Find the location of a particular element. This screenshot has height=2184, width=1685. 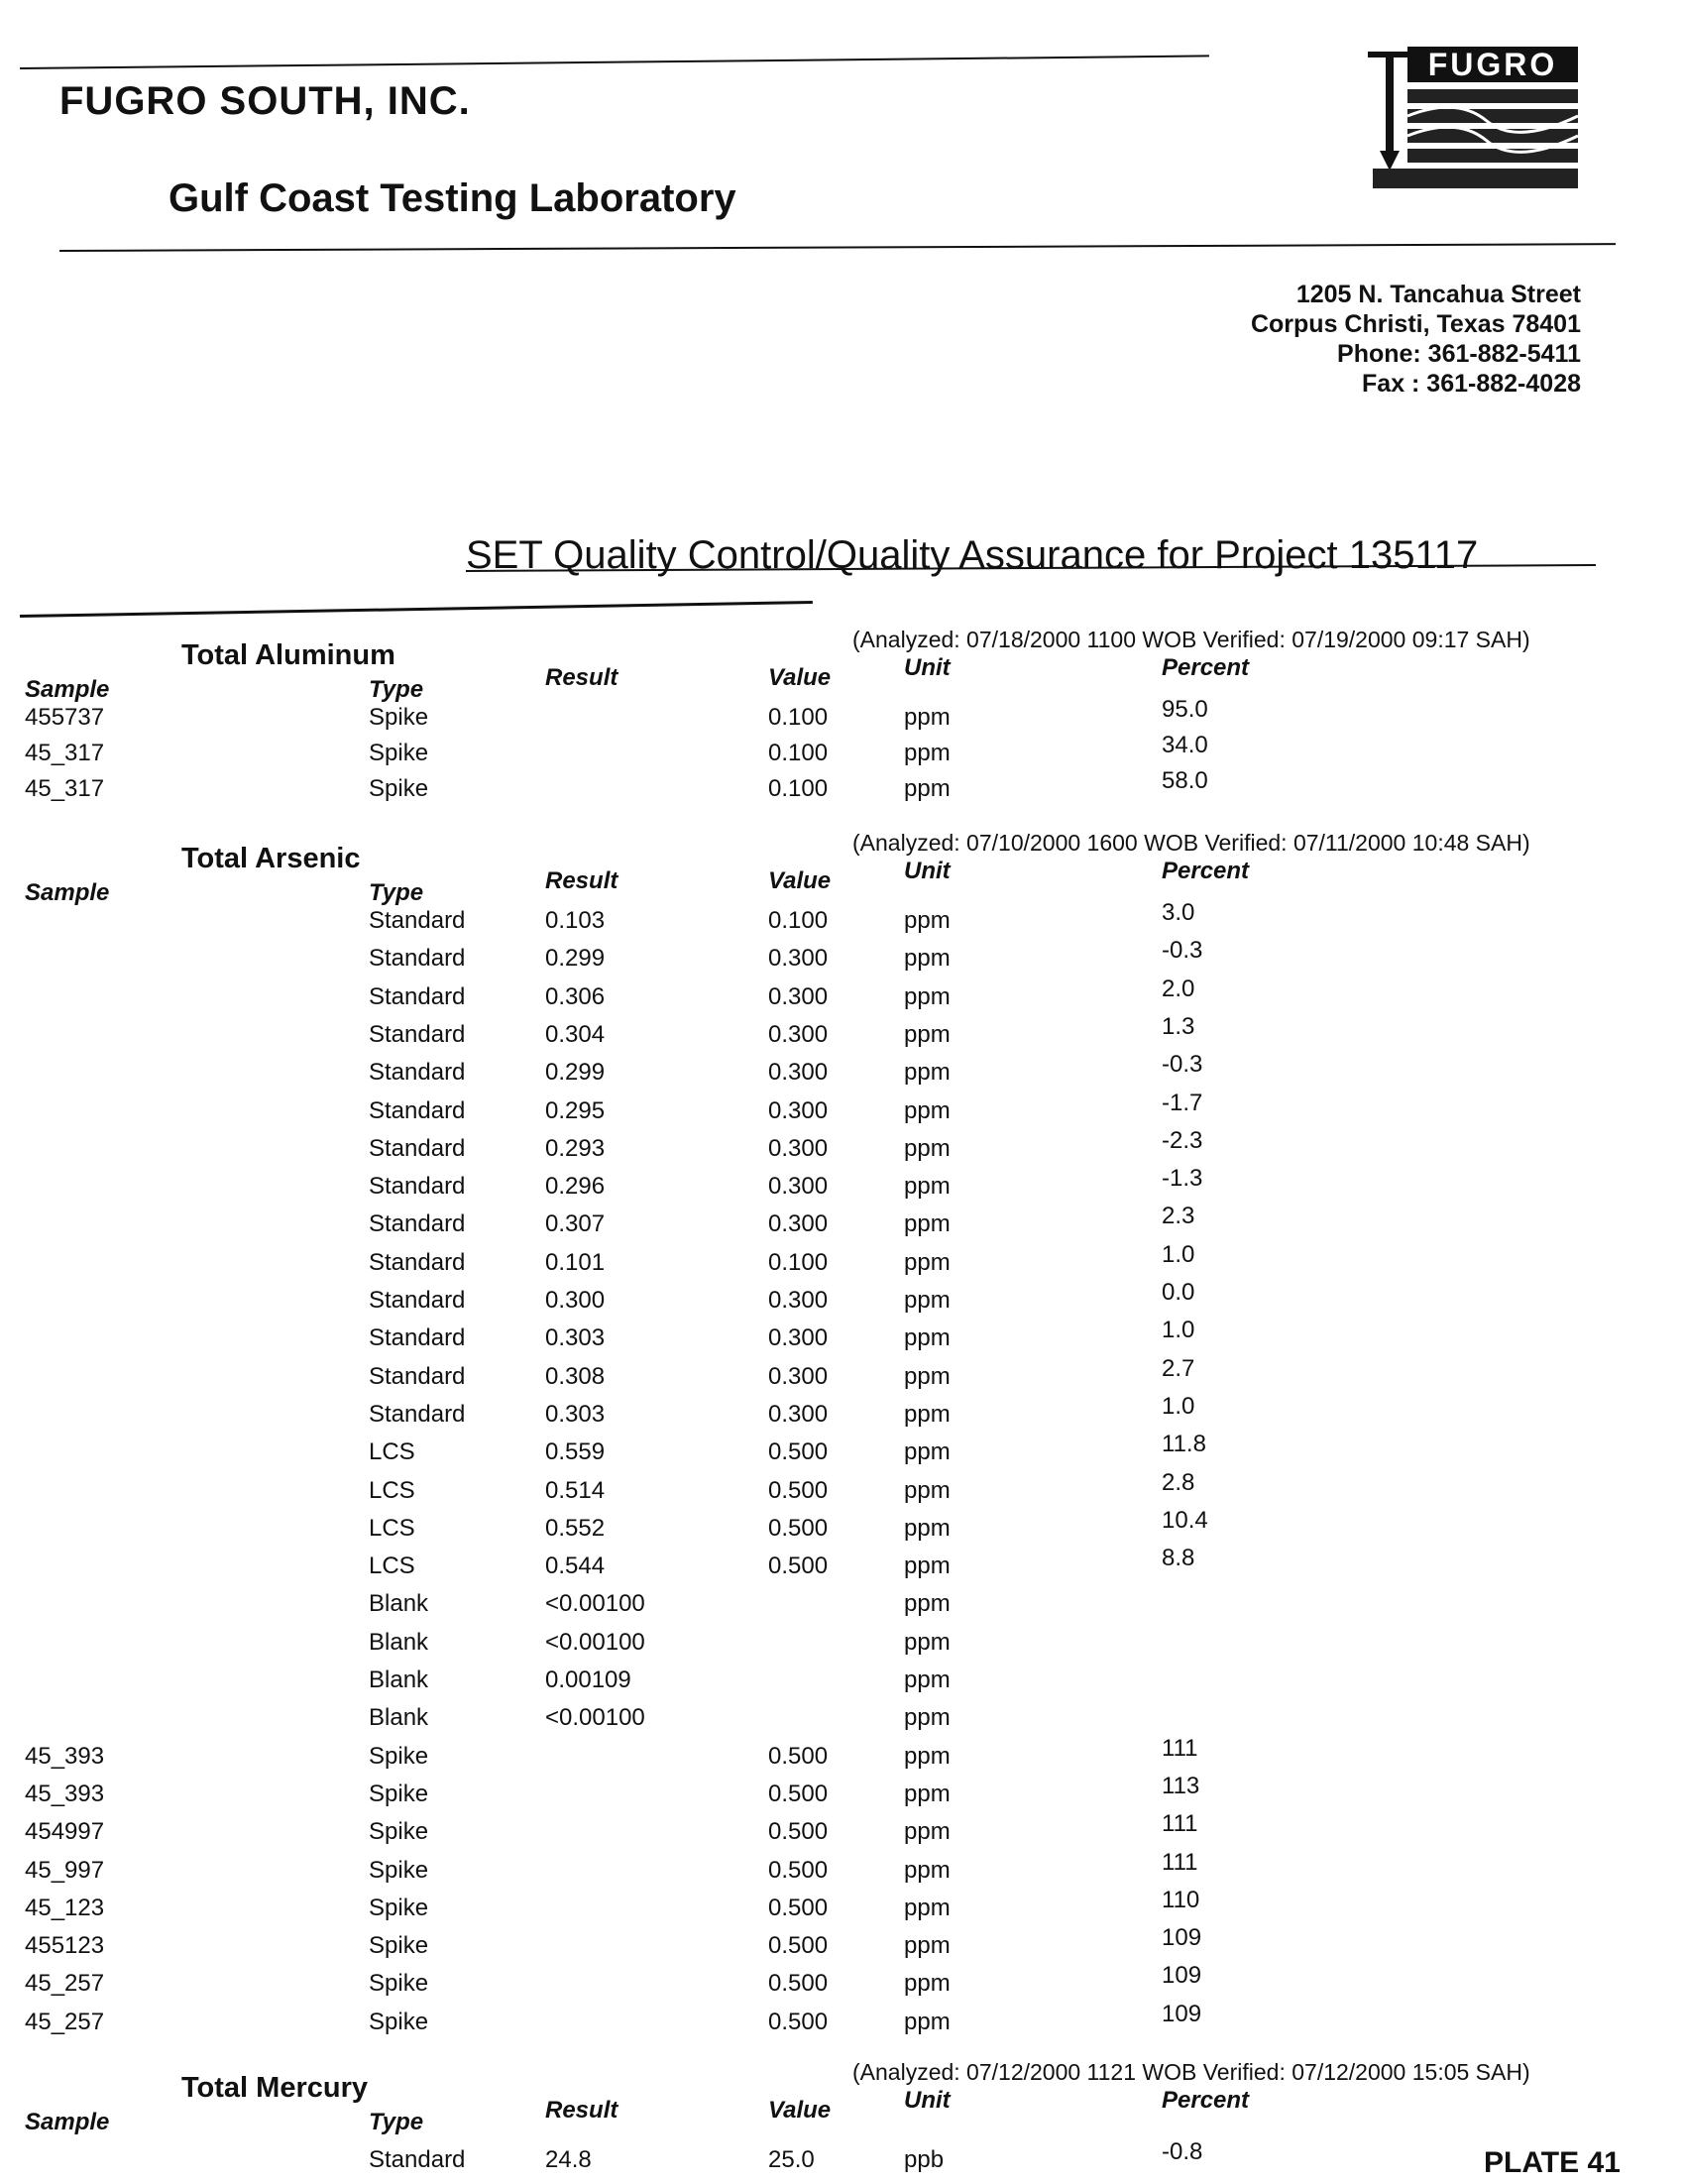

cell-result: 0.103 is located at coordinates (575, 920).